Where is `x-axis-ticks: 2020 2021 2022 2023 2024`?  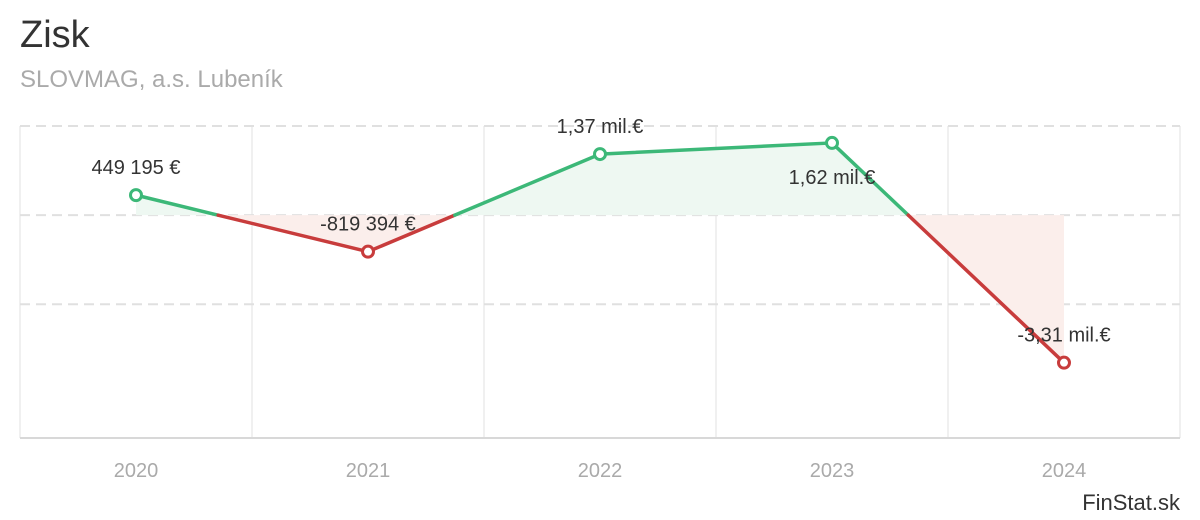 x-axis-ticks: 2020 2021 2022 2023 2024 is located at coordinates (600, 471).